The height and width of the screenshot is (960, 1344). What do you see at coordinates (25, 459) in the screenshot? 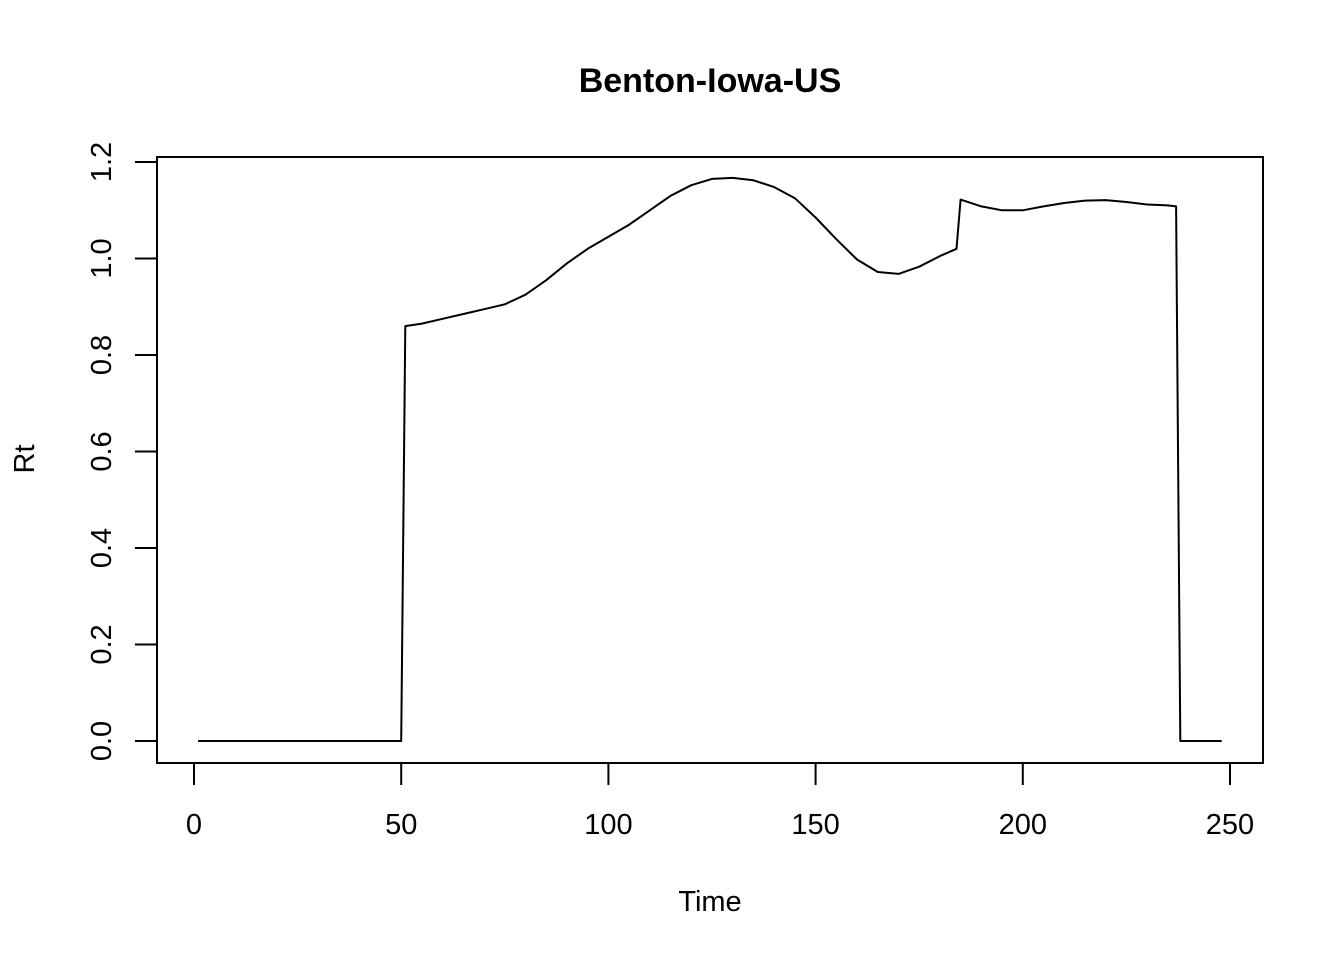
I see `y-axis-label: Rt` at bounding box center [25, 459].